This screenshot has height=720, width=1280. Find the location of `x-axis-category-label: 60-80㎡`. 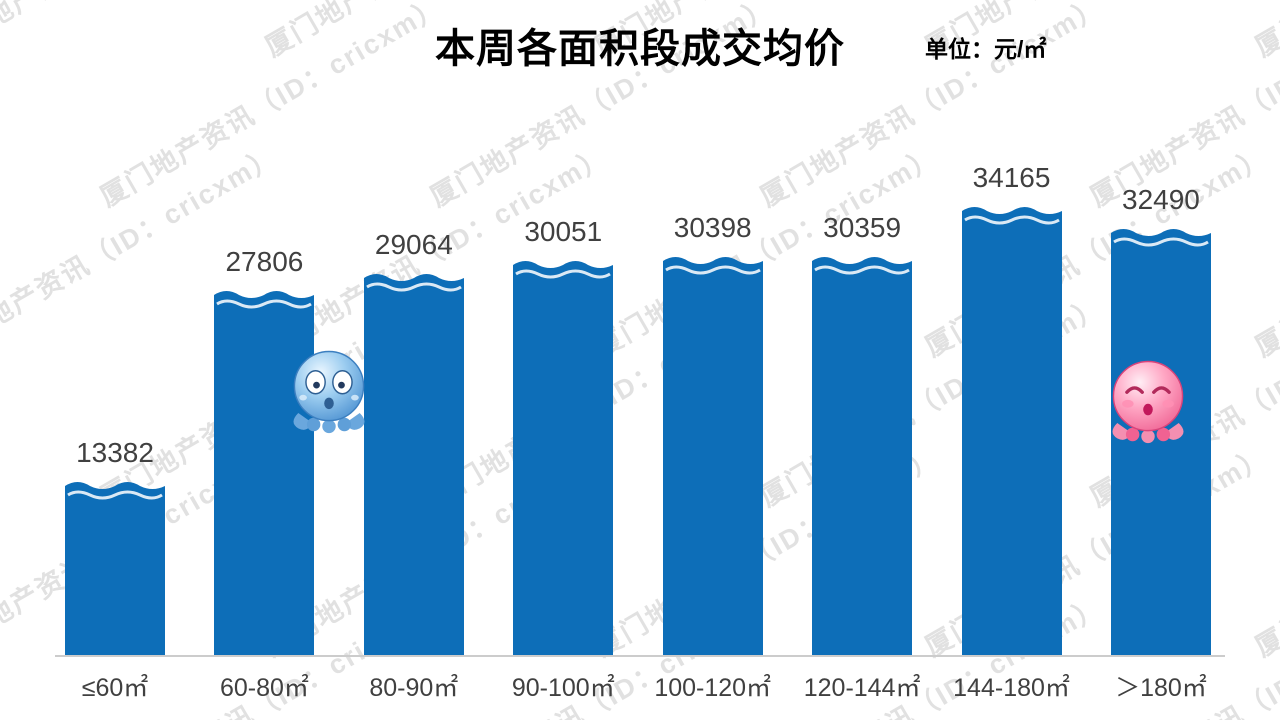

x-axis-category-label: 60-80㎡ is located at coordinates (264, 688).